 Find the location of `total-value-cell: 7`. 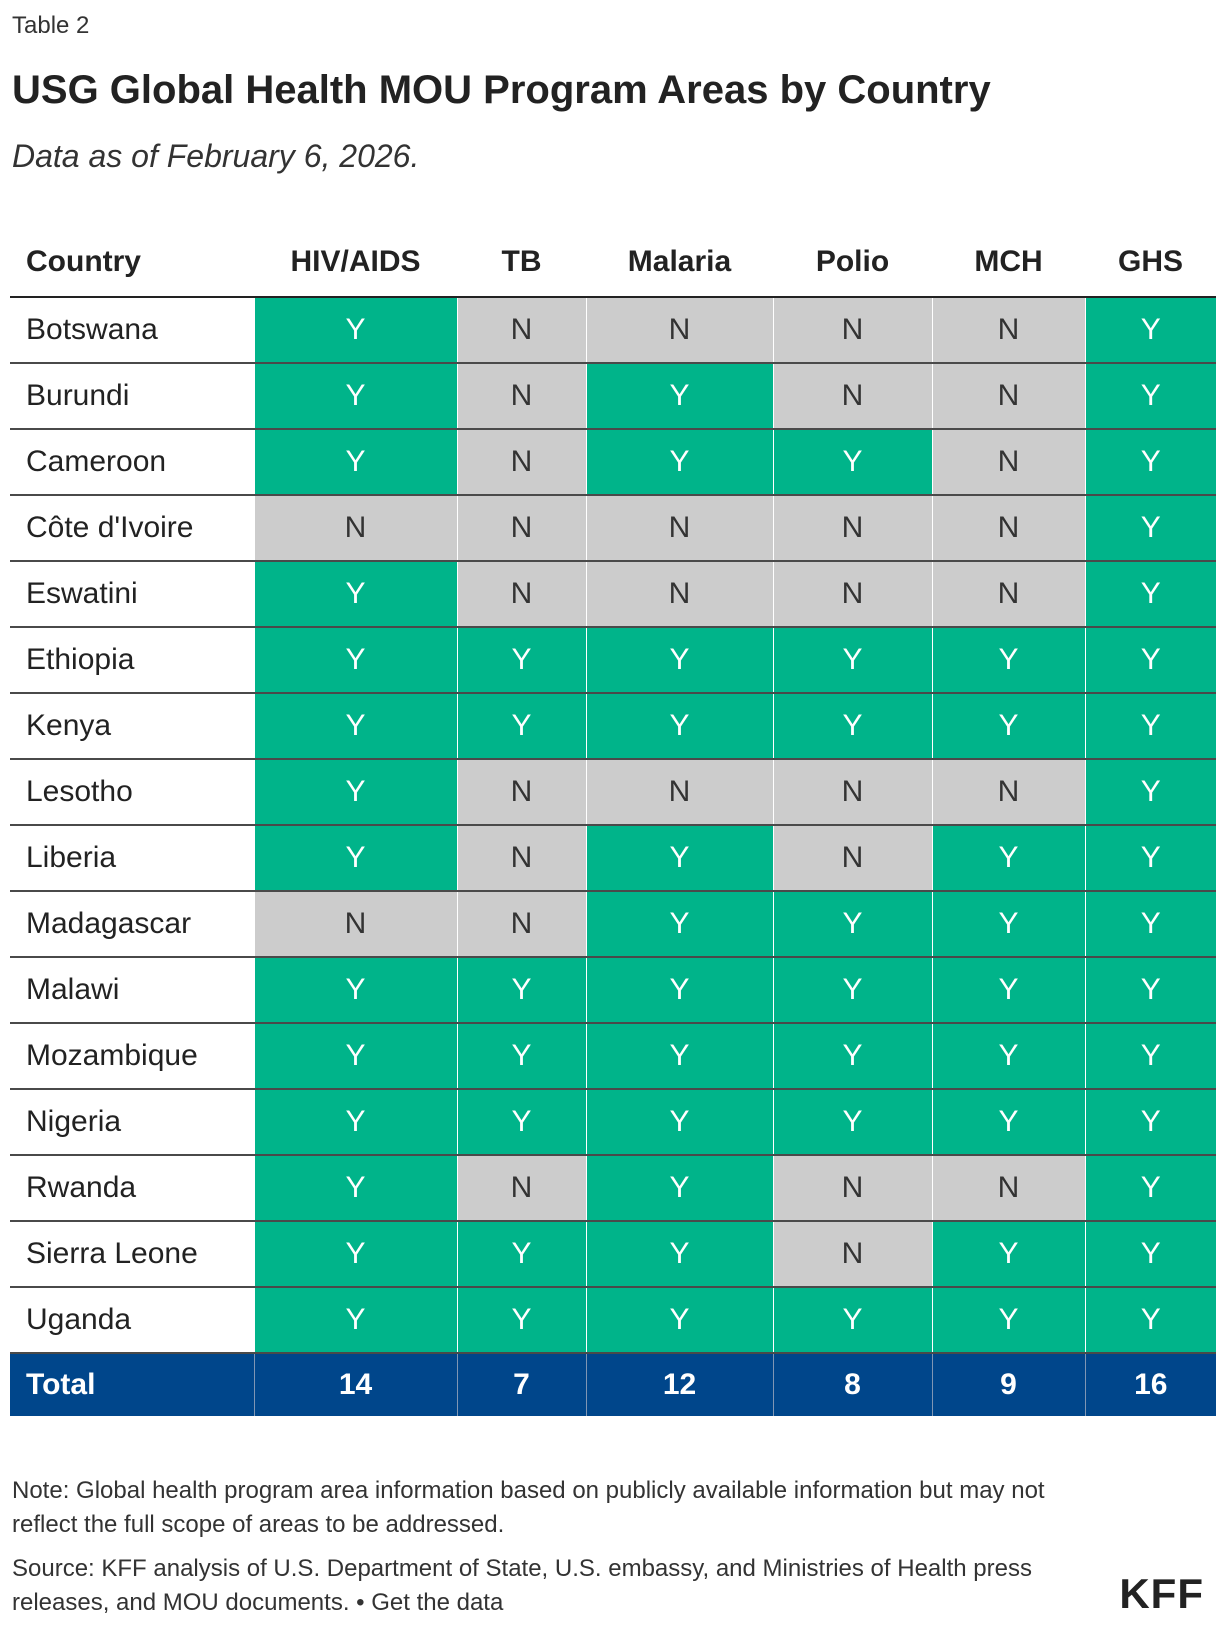

total-value-cell: 7 is located at coordinates (521, 1384).